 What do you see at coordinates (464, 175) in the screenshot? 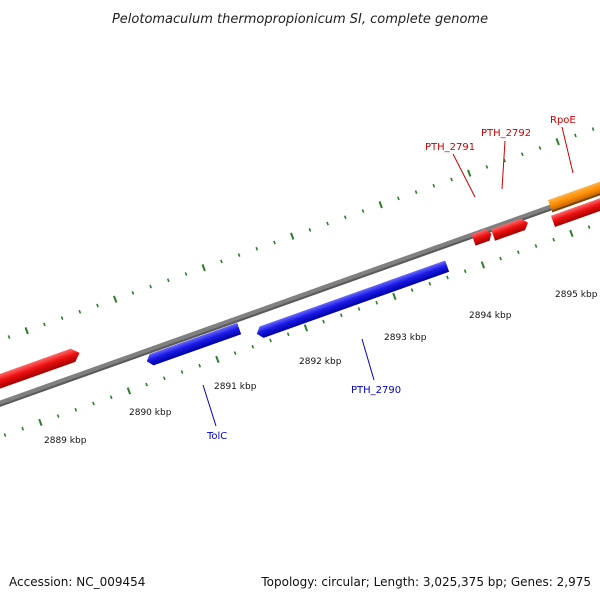
I see `leader-pth2791` at bounding box center [464, 175].